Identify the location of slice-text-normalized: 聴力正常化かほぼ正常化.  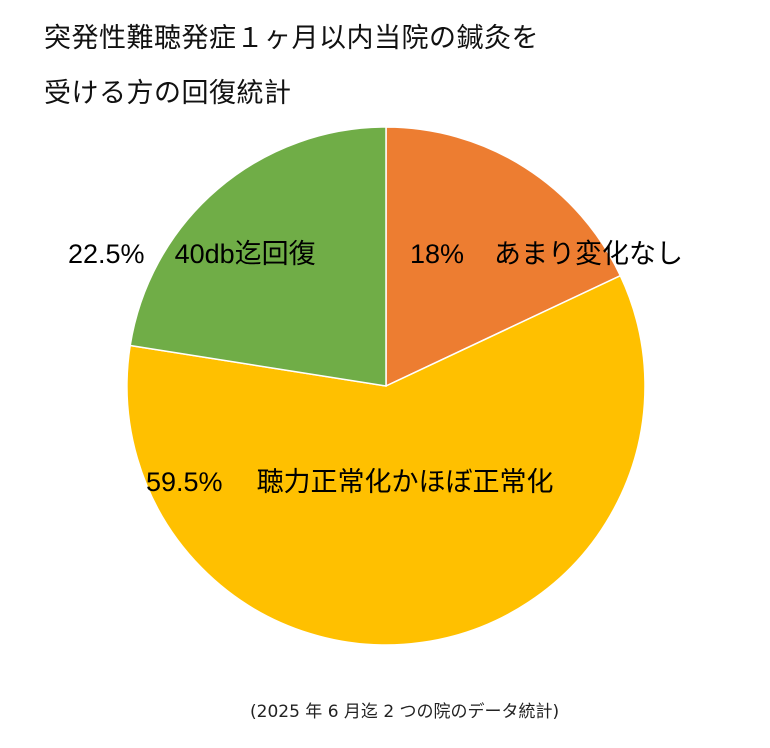
(405, 482).